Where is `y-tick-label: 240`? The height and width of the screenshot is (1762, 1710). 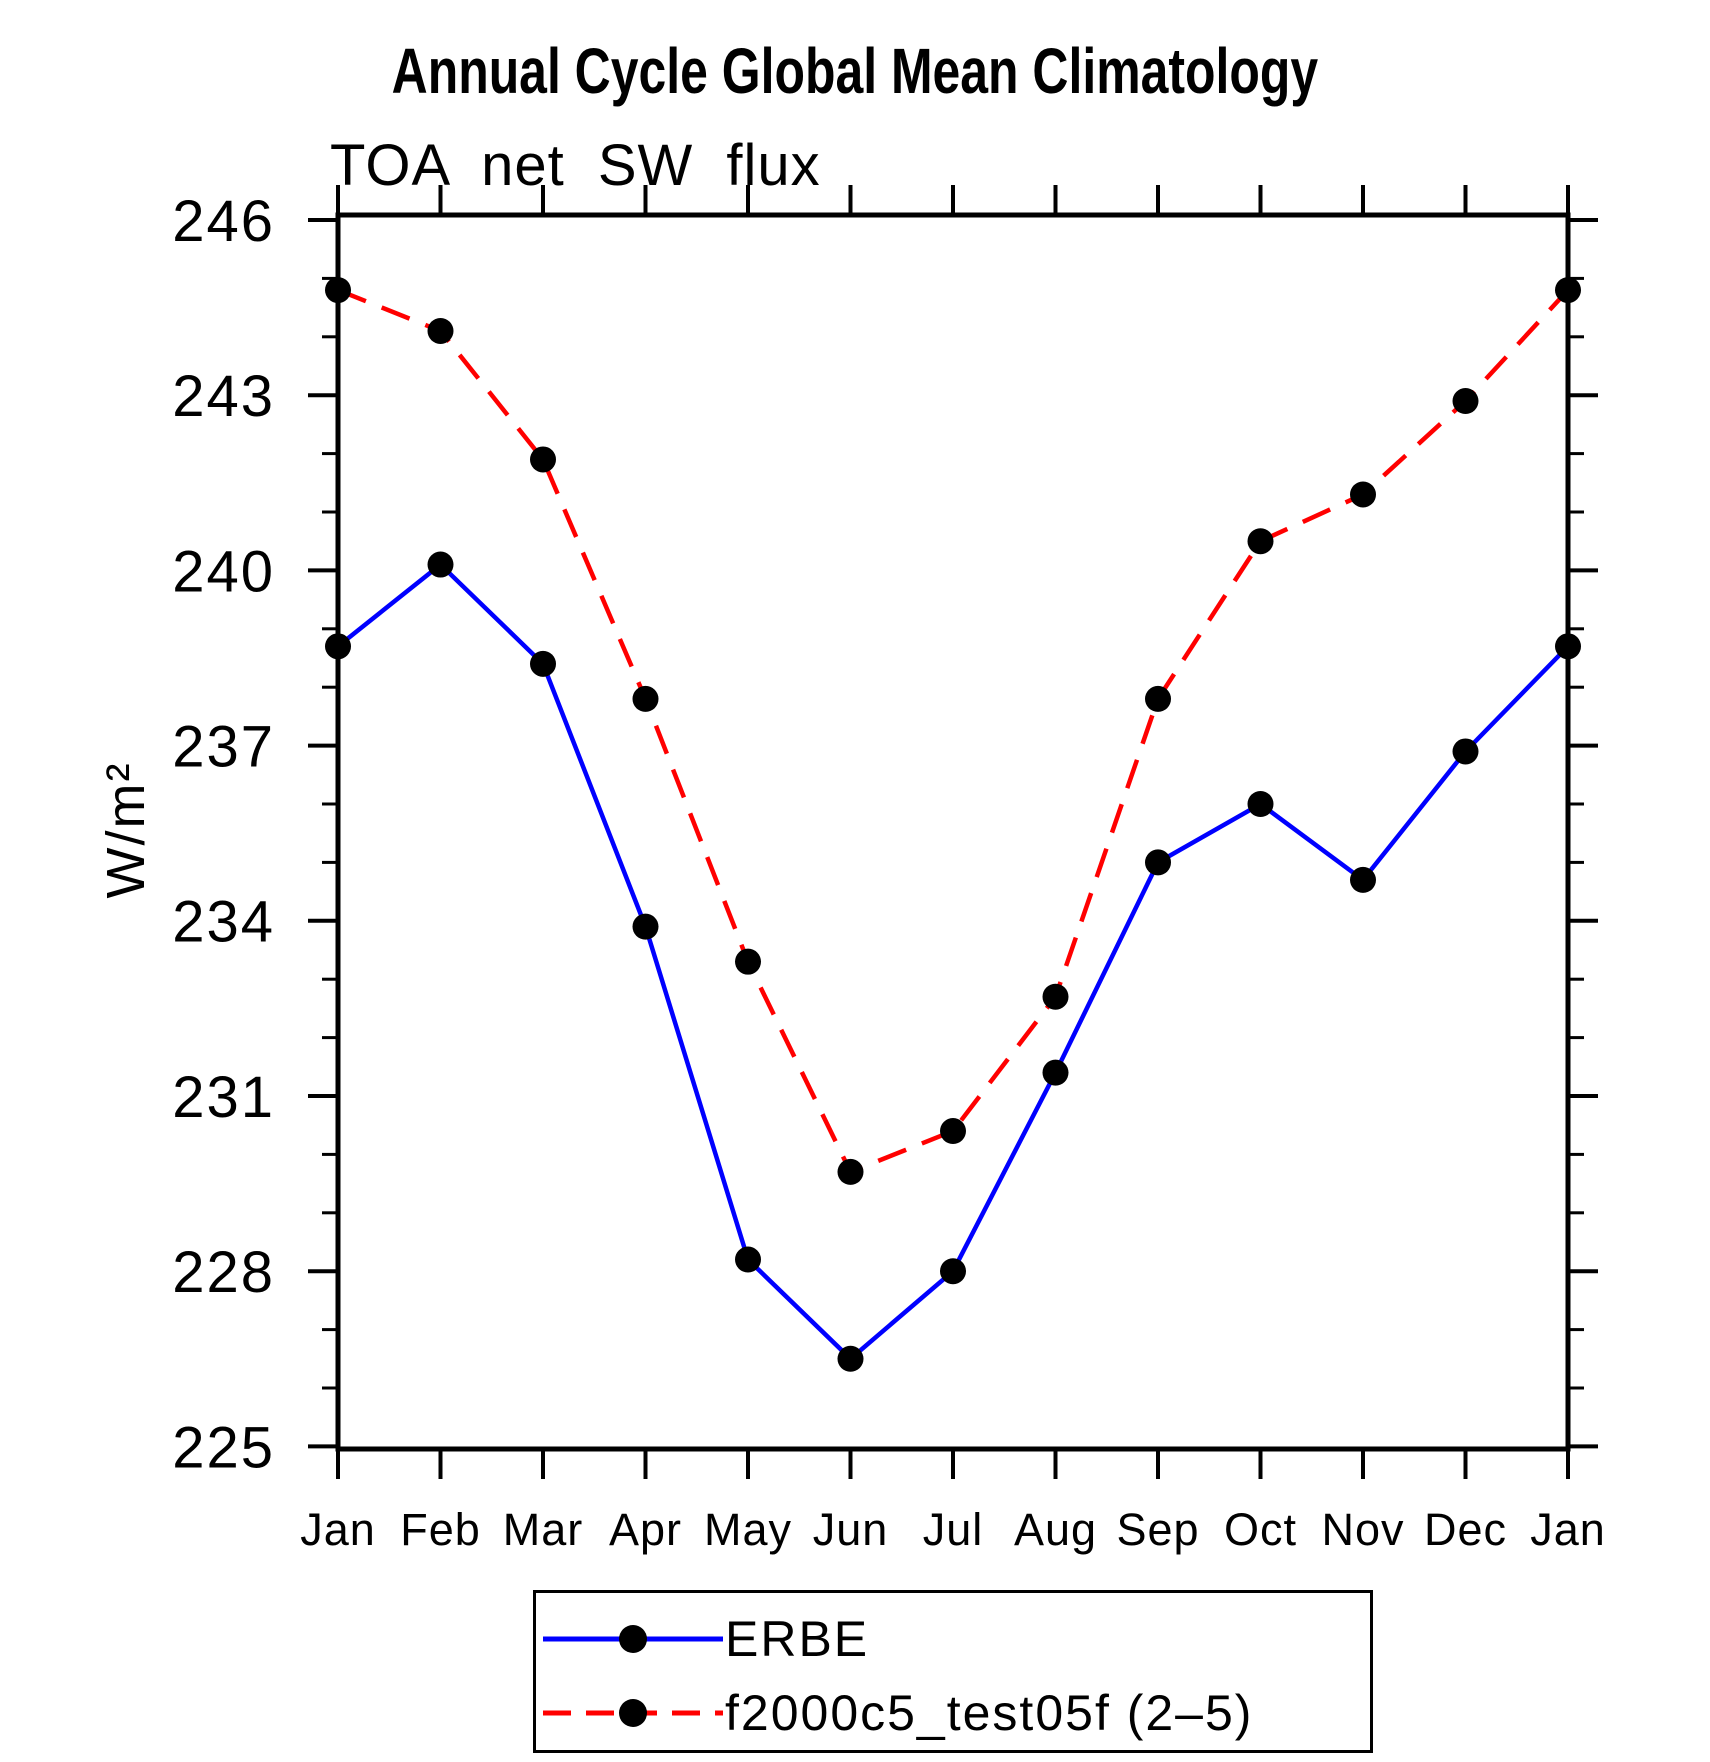 y-tick-label: 240 is located at coordinates (223, 571).